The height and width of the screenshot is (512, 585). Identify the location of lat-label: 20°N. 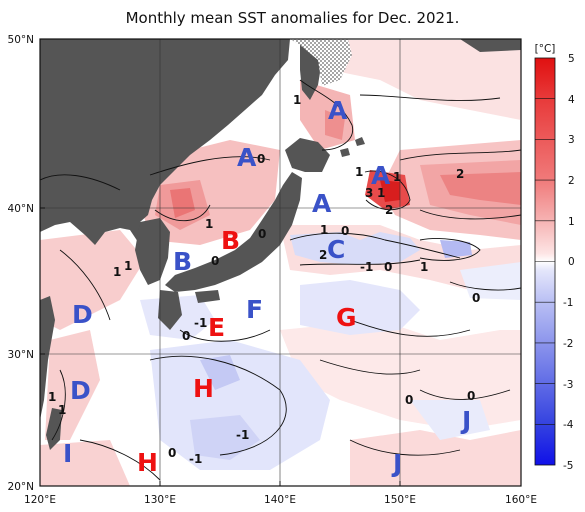
(21, 487).